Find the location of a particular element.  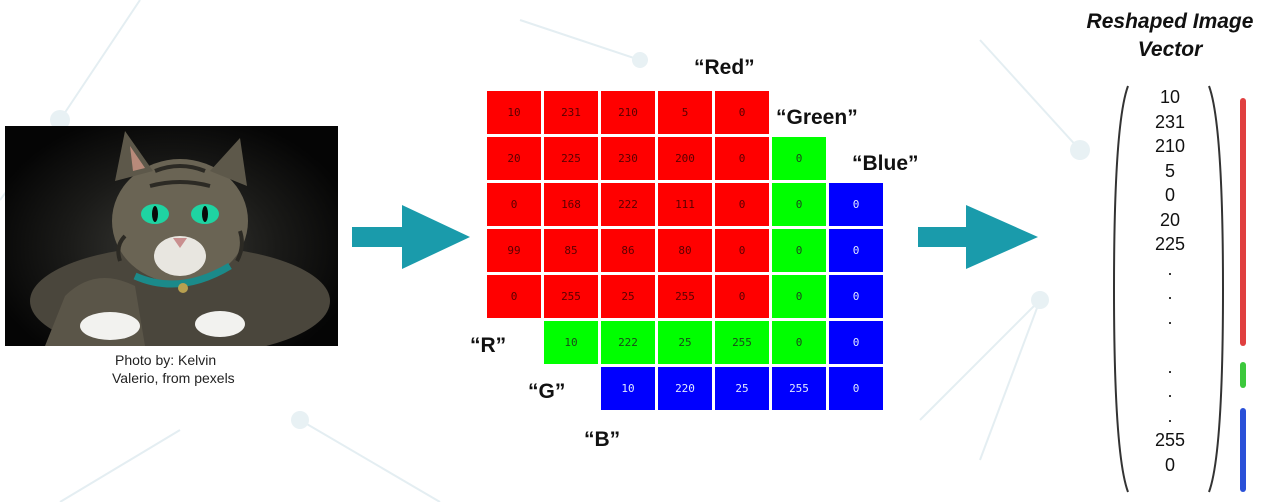

blue-channel-title: “Blue” is located at coordinates (885, 163).